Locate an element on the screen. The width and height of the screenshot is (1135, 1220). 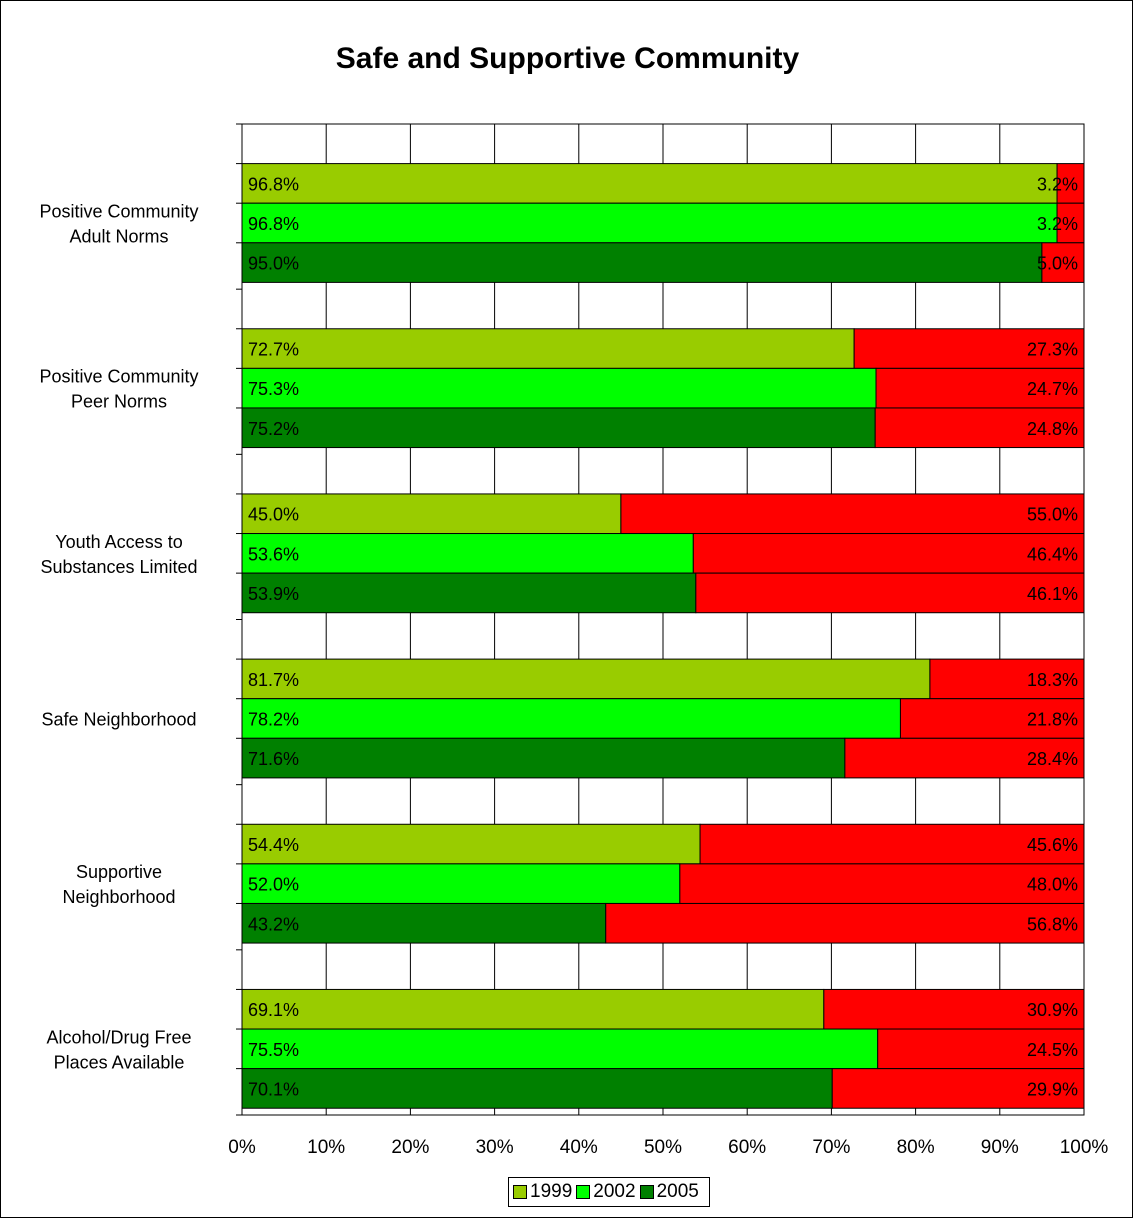
data-label-negative: 27.3% is located at coordinates (1052, 350).